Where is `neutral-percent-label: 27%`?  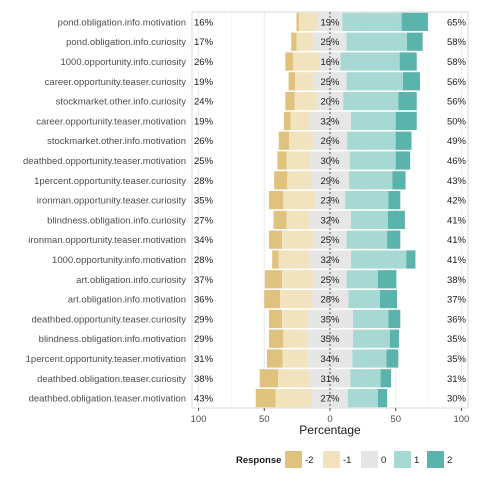 neutral-percent-label: 27% is located at coordinates (330, 399).